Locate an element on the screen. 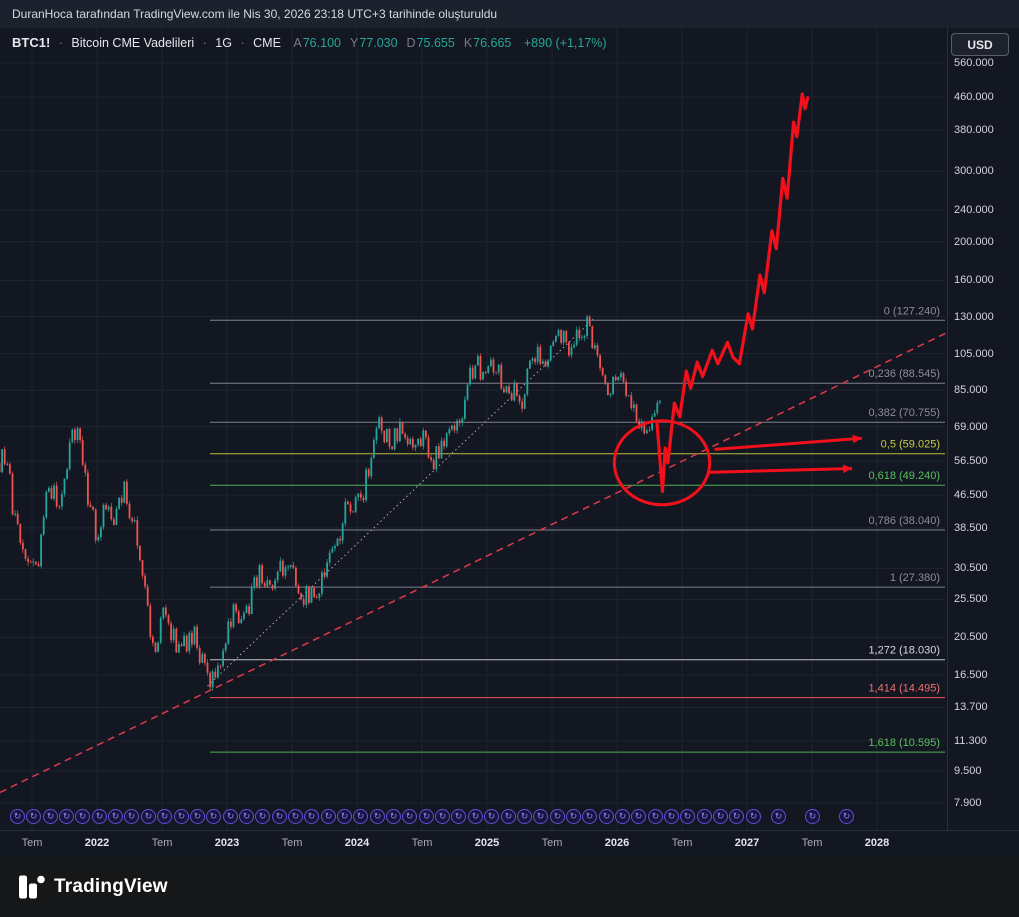 The image size is (1019, 917). tradingview-wordmark: TradingView is located at coordinates (111, 886).